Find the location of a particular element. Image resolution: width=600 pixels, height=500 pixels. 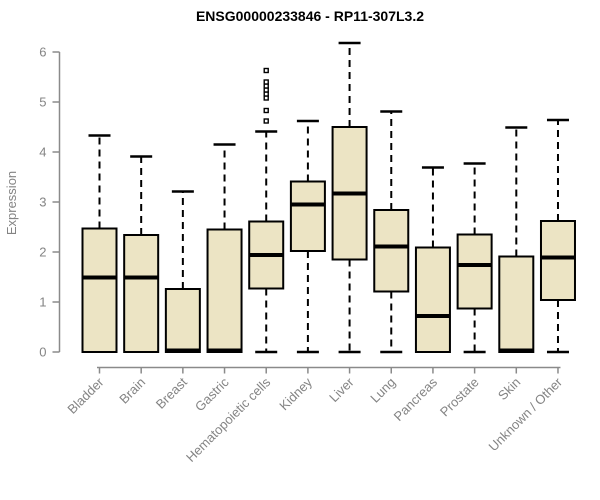

y-tick-label: 0 is located at coordinates (42, 352).